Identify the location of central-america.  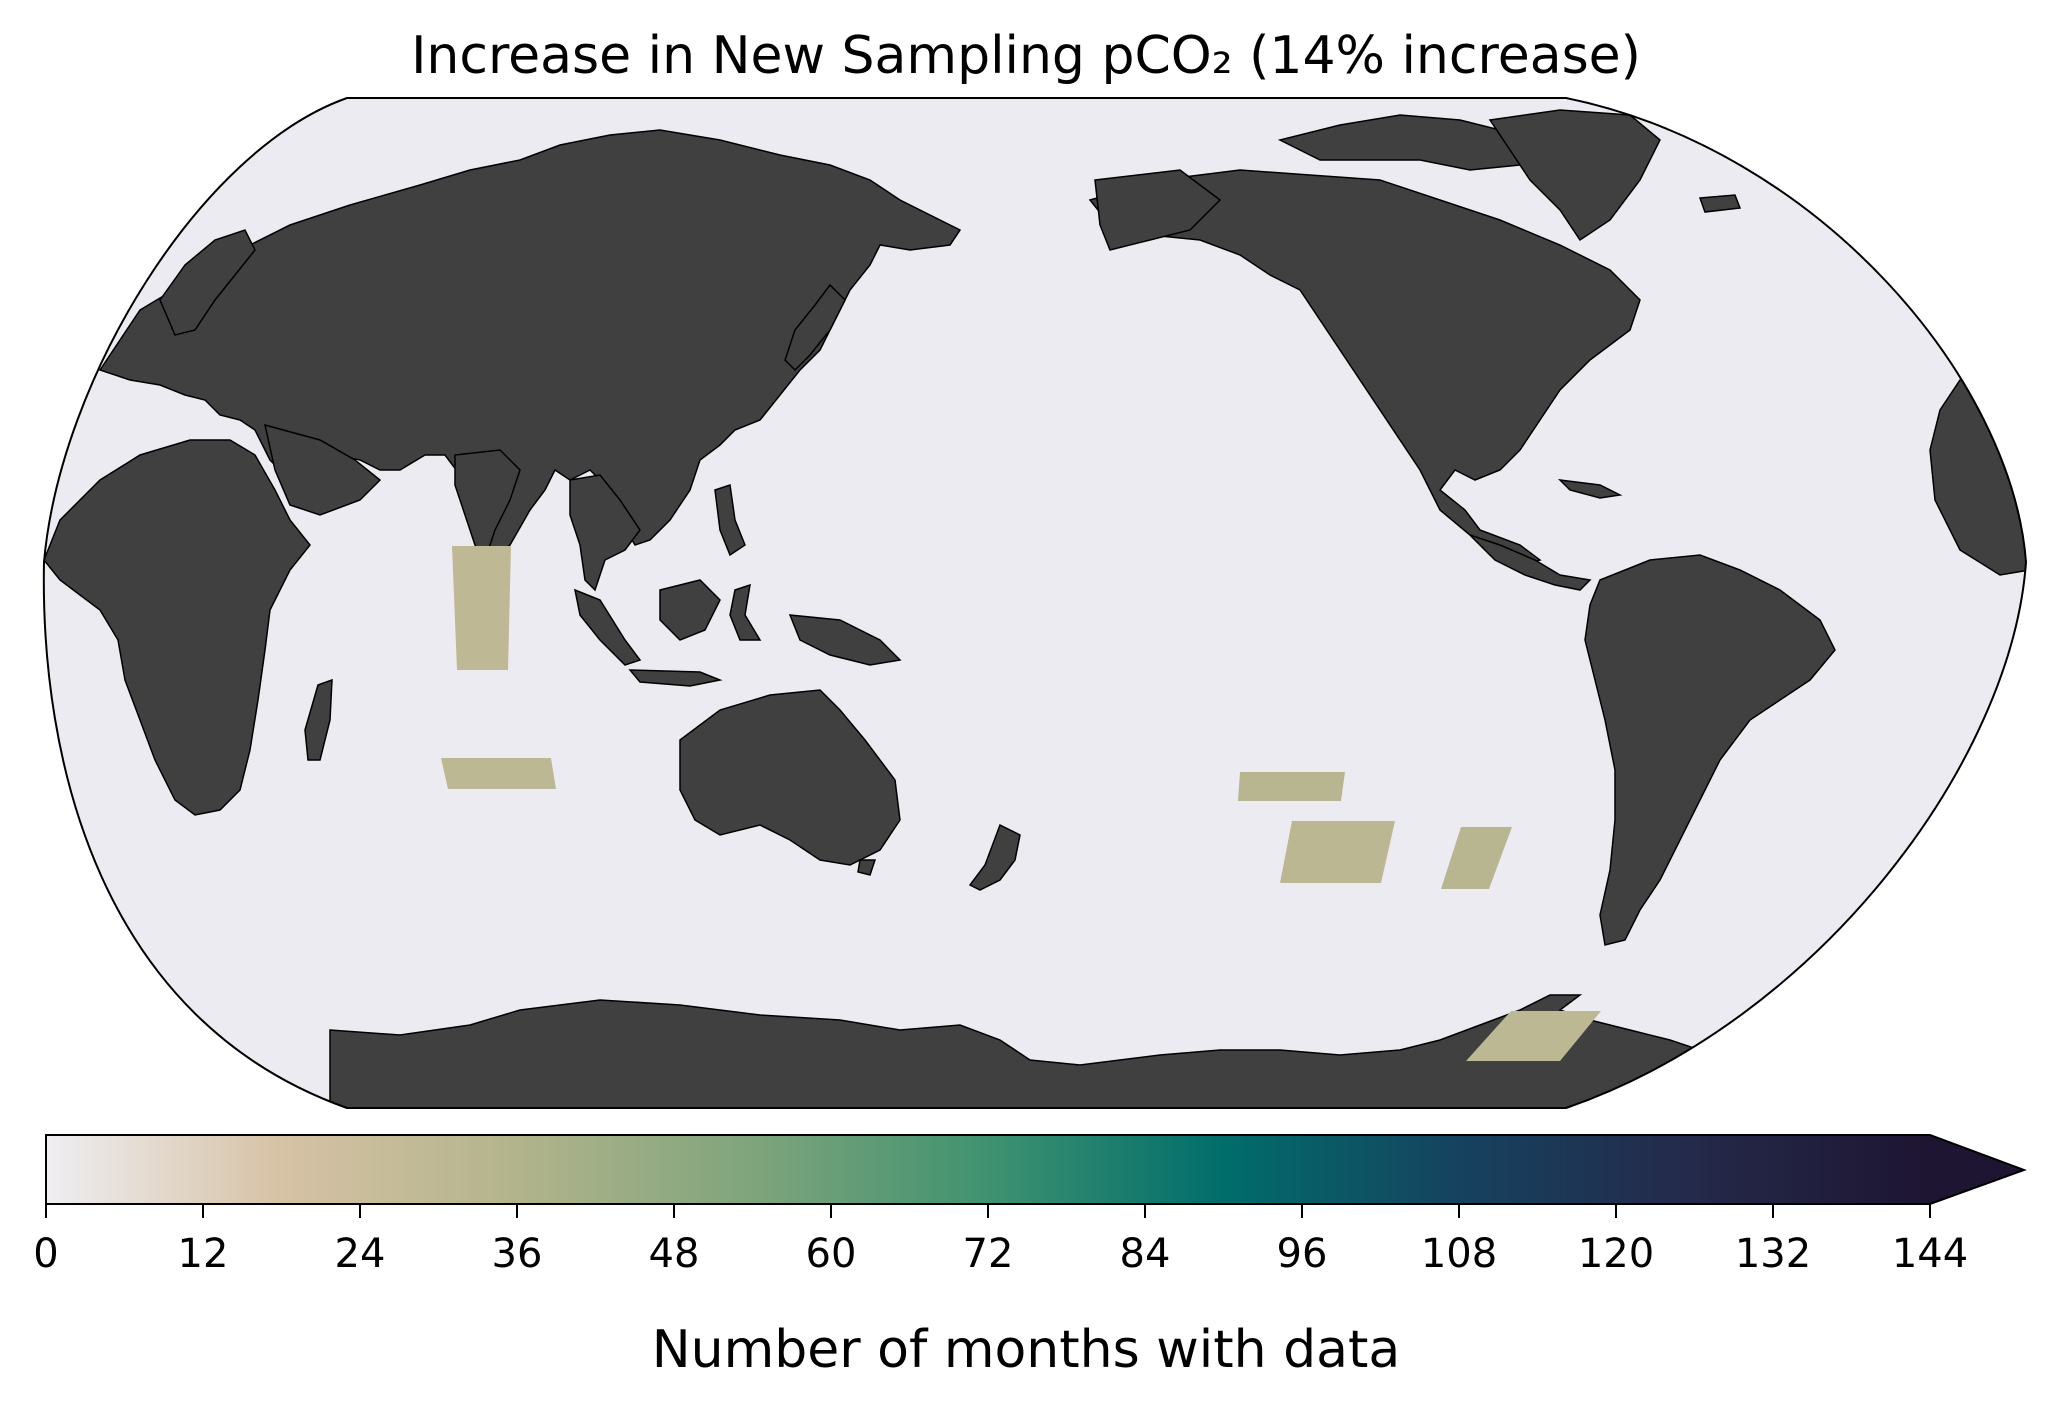
(1530, 562).